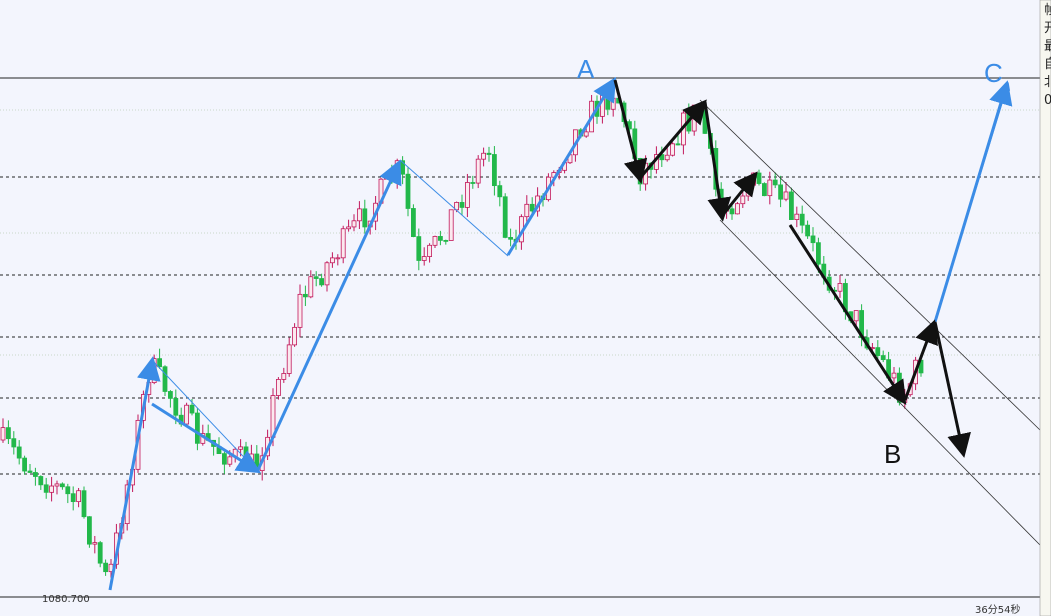  Describe the element at coordinates (66, 599) in the screenshot. I see `low-price-label: 1080.700` at that location.